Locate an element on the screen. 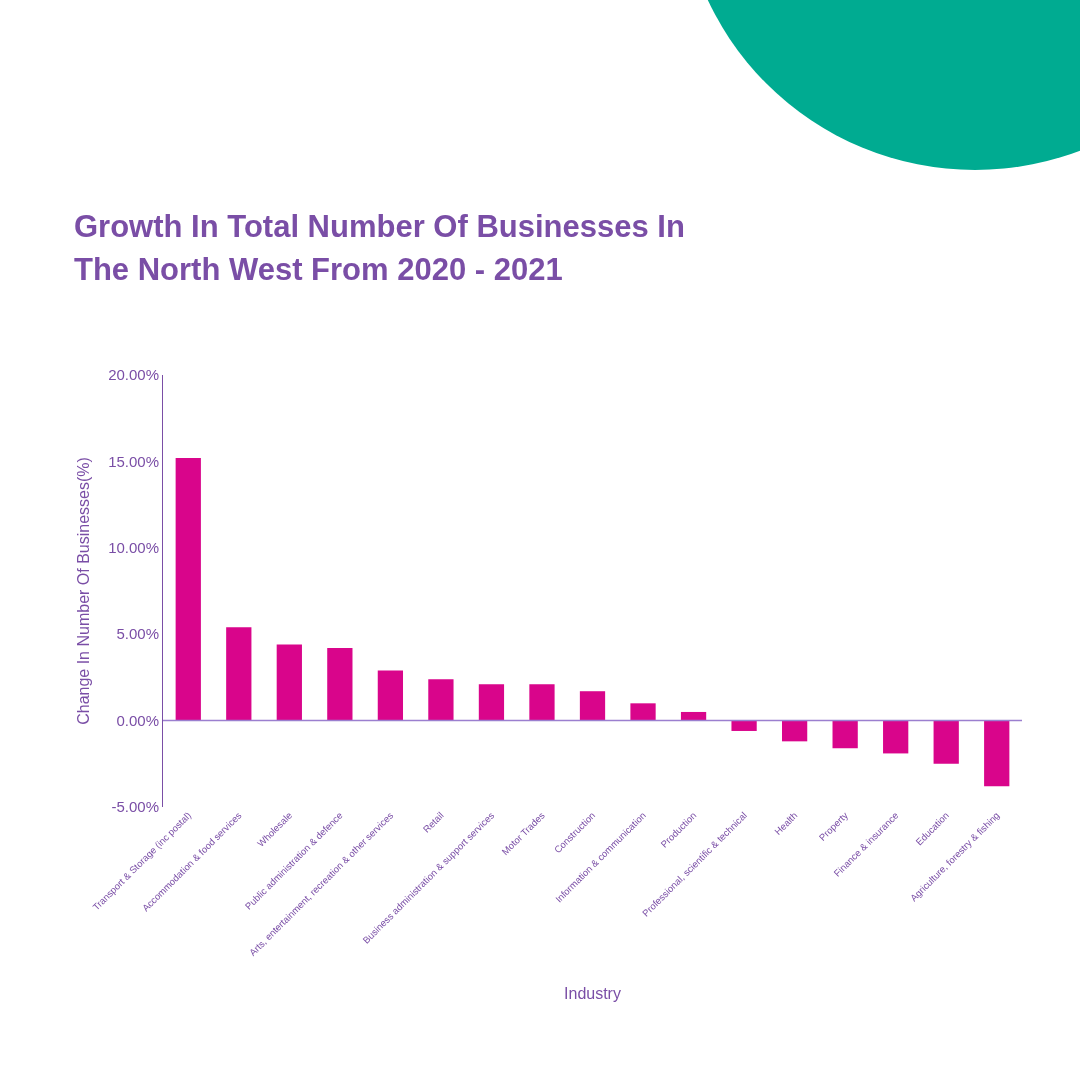  y-tick-label: 15.00% is located at coordinates (133, 461).